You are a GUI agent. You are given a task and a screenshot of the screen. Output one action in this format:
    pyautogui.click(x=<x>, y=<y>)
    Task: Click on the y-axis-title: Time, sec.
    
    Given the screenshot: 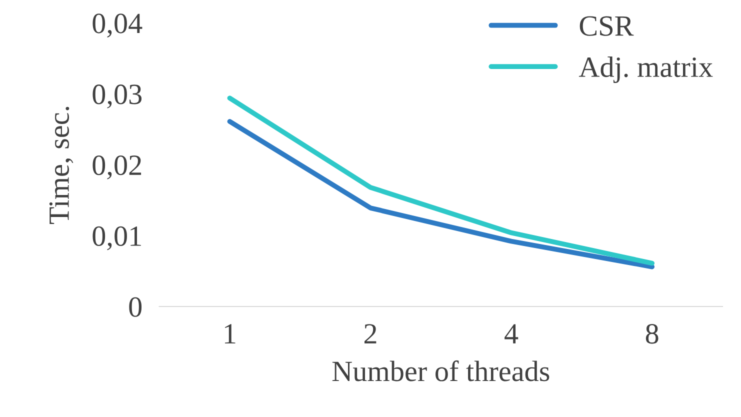 What is the action you would take?
    pyautogui.click(x=61, y=165)
    